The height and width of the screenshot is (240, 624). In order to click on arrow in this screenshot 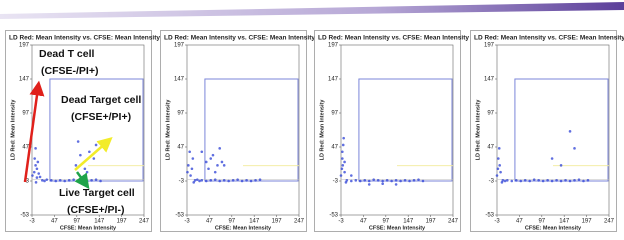, I will do `click(34, 131)`.